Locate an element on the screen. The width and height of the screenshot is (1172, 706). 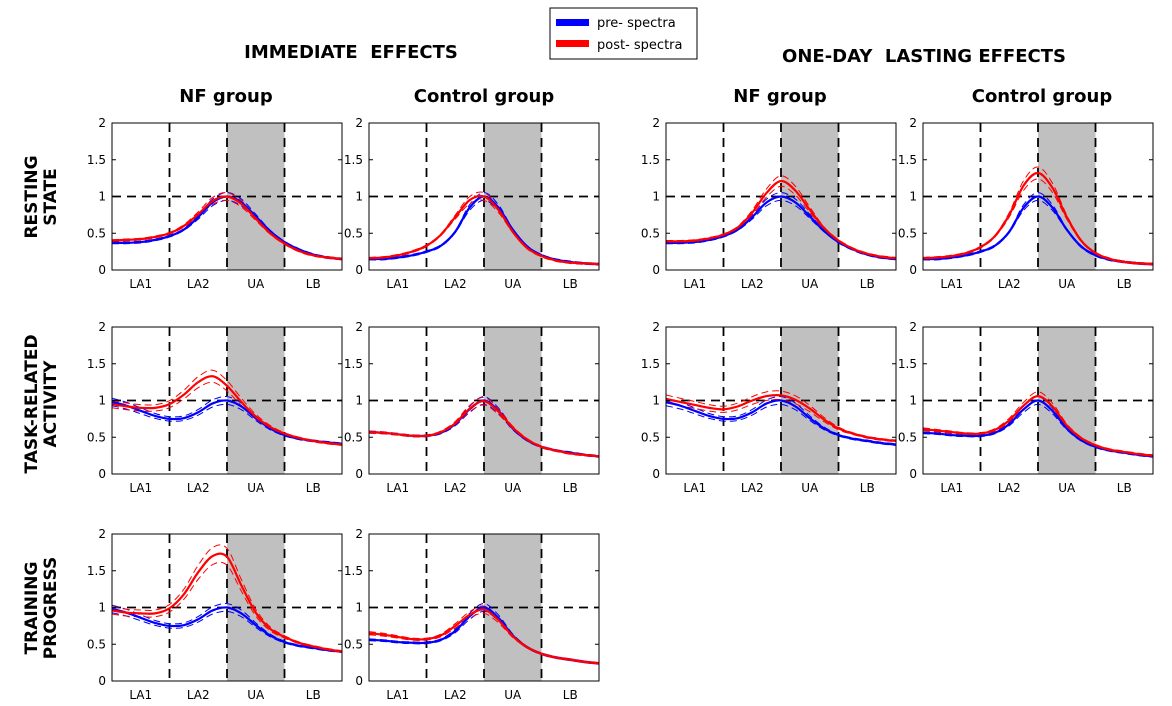
panel-rest-ctrl-last: 0 0.5 1 1.5 2 LA1 LA2 UA LB is located at coordinates (1026, 203).